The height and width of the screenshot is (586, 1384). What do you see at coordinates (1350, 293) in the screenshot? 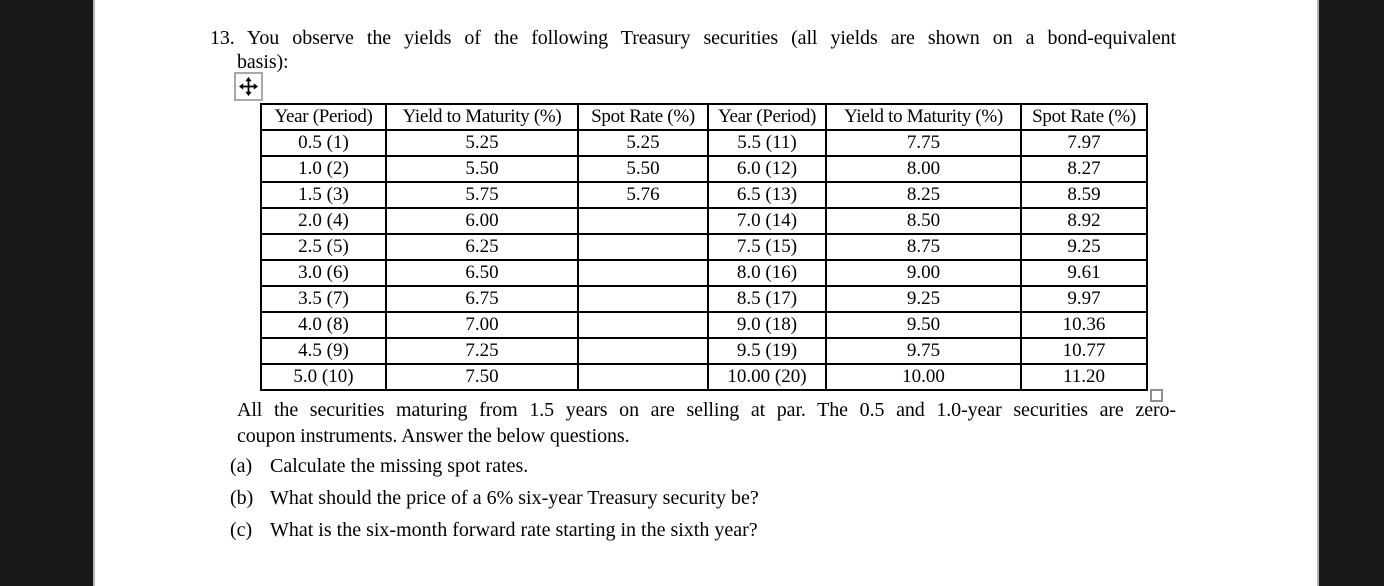
I see `right-dark-panel` at bounding box center [1350, 293].